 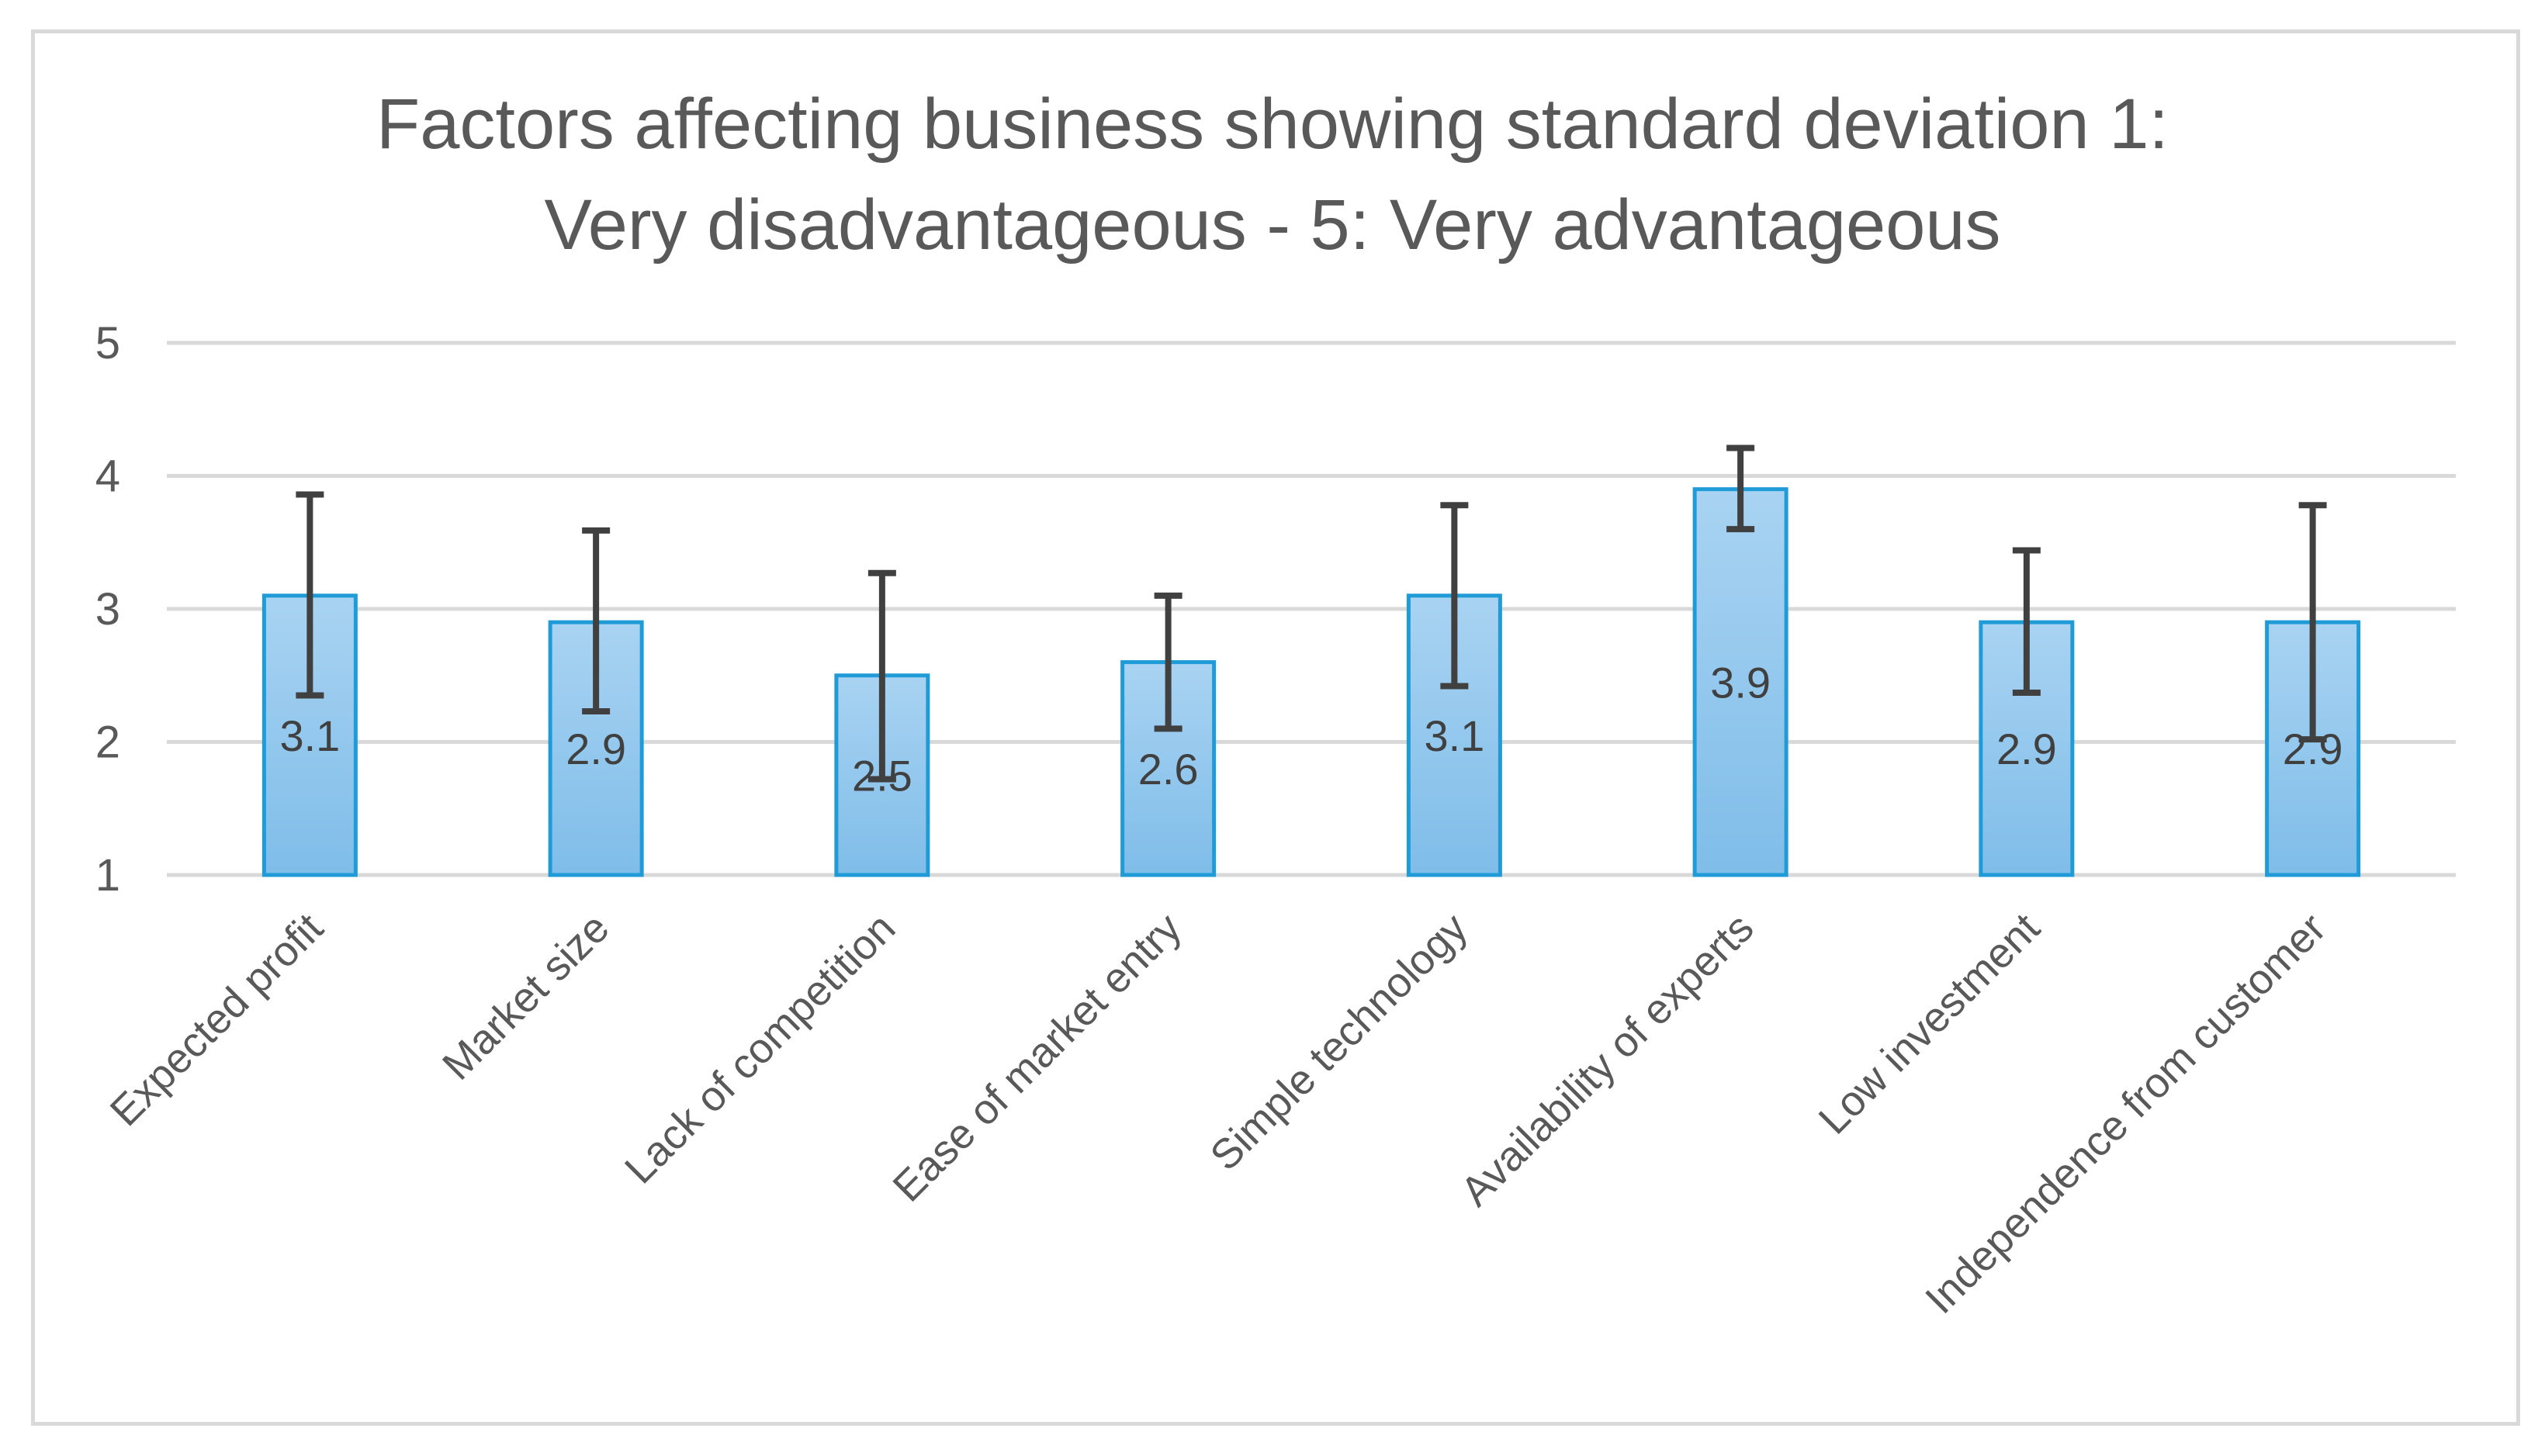 What do you see at coordinates (309, 735) in the screenshot?
I see `data-label-1: 3.1` at bounding box center [309, 735].